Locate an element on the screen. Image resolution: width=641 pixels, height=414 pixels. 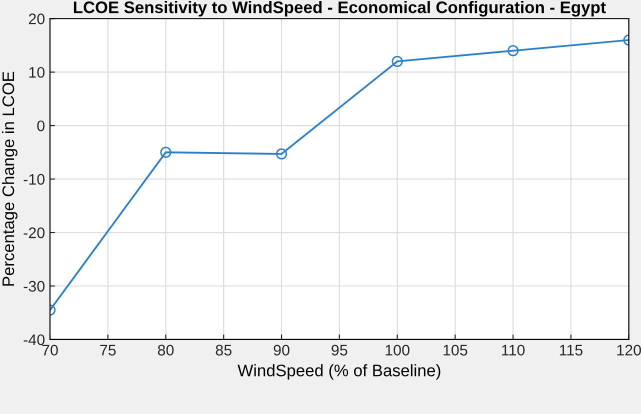
y-tick-label: -10 is located at coordinates (34, 179).